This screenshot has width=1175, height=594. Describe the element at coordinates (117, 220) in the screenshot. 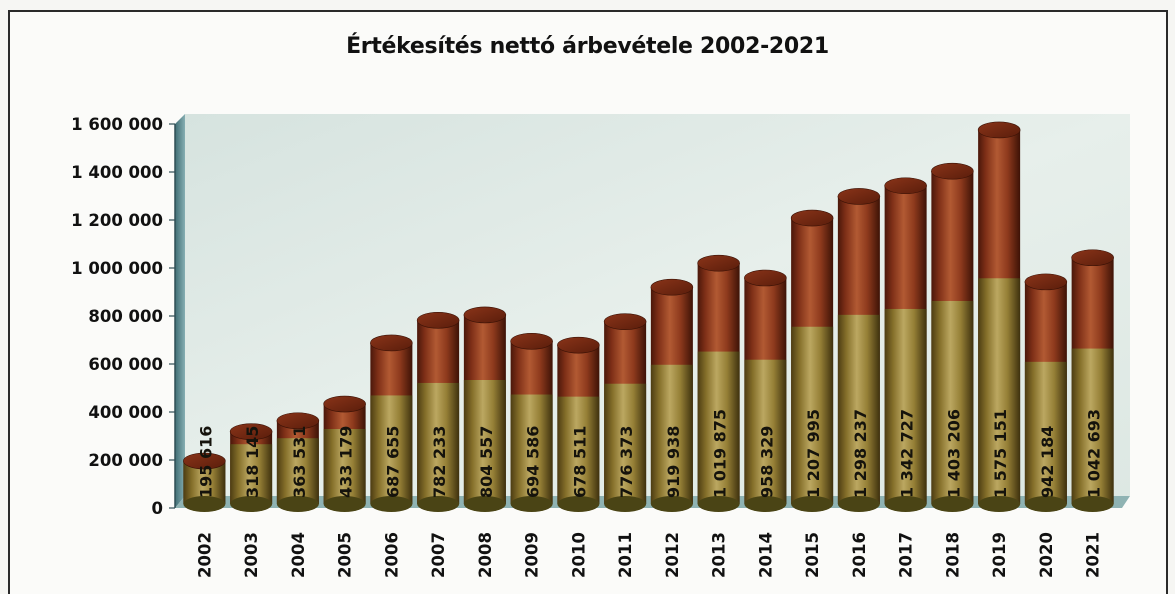

I see `y-tick-label: 1 200 000` at that location.